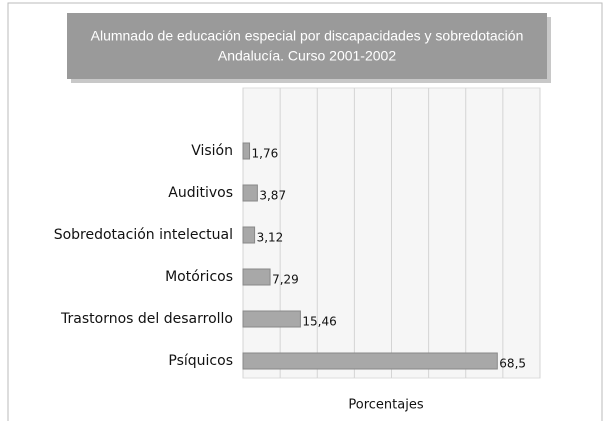  I want to click on value-label: 3,12, so click(270, 238).